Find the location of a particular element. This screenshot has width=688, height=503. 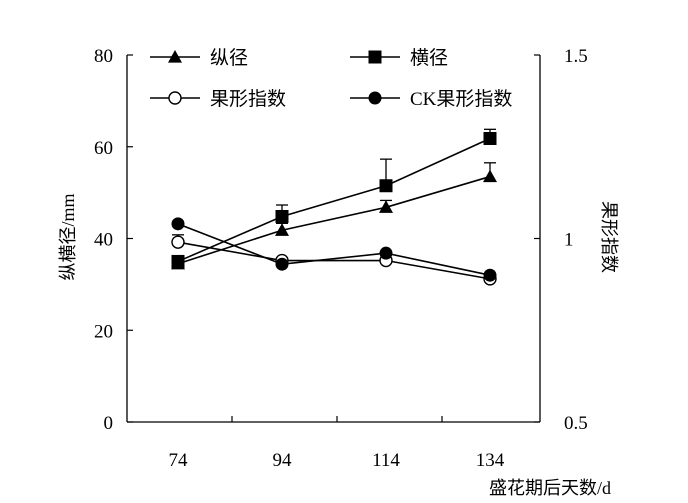

y-right-tick-label: 0.5 is located at coordinates (576, 423).